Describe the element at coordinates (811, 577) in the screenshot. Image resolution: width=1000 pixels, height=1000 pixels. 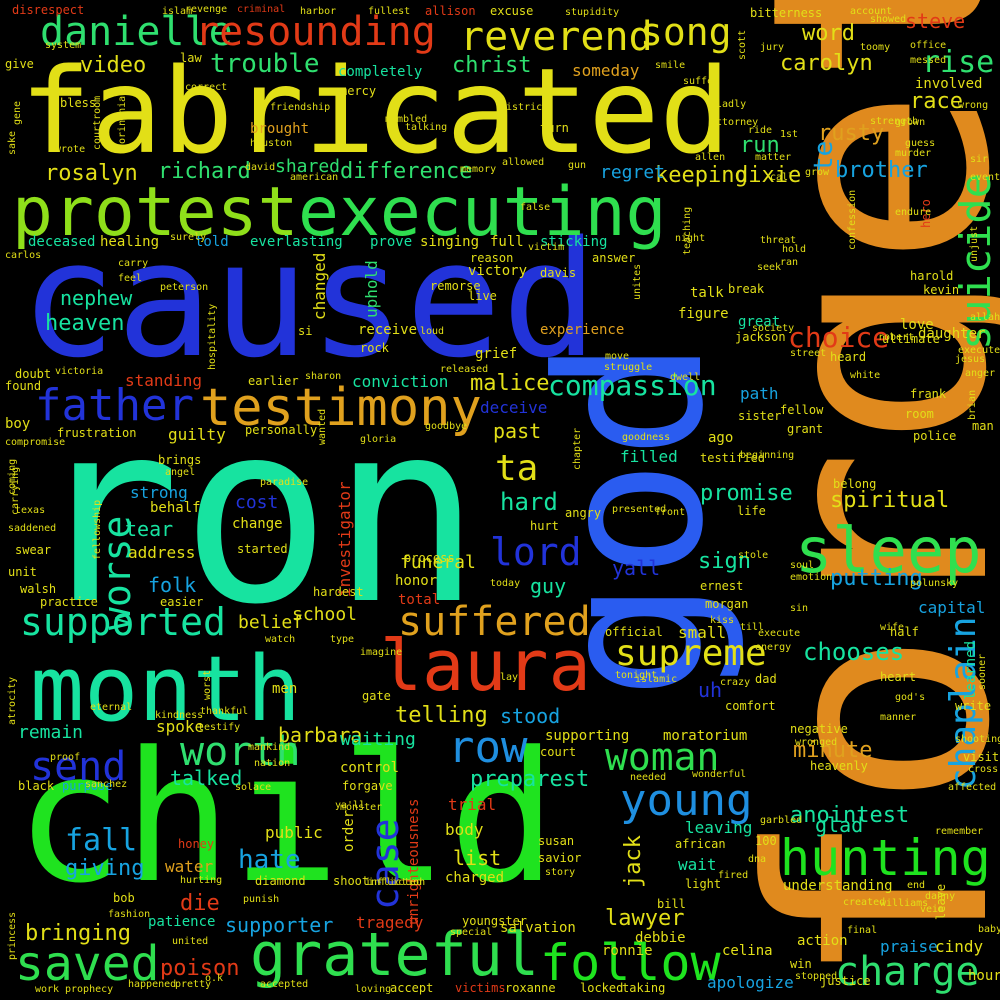
I see `word-emotion: emotion` at that location.